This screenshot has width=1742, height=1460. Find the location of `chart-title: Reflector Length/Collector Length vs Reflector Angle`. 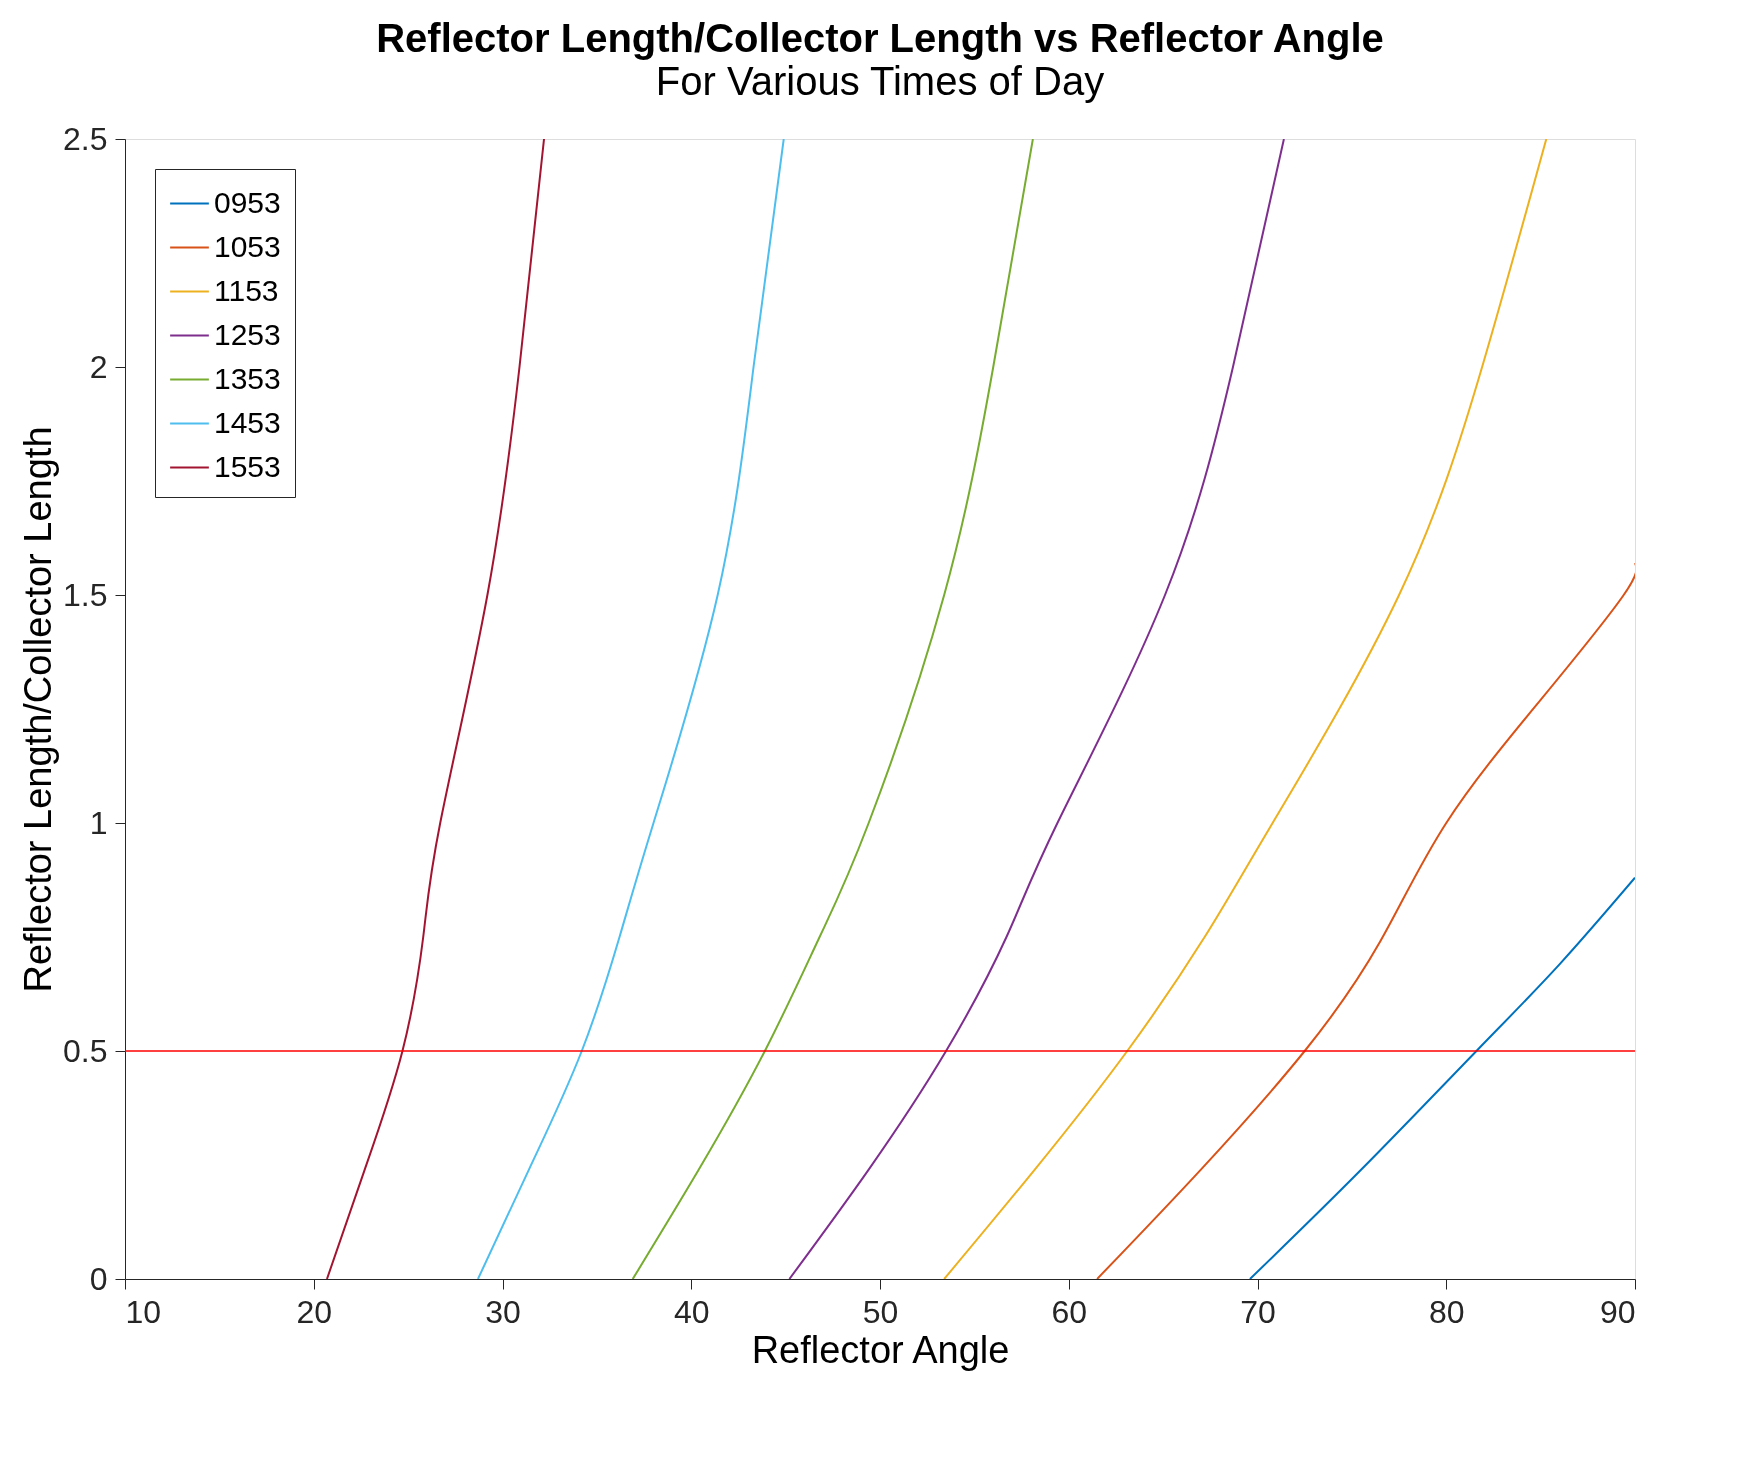

chart-title: Reflector Length/Collector Length vs Reflector Angle is located at coordinates (880, 38).